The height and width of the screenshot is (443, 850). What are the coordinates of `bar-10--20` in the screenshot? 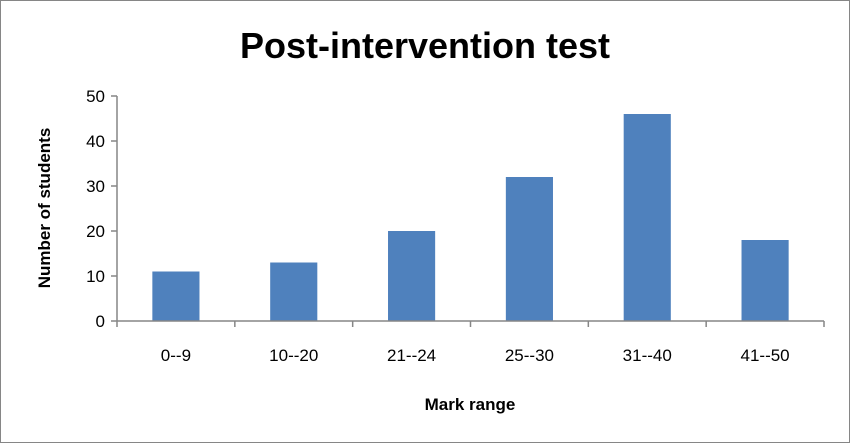 It's located at (294, 291).